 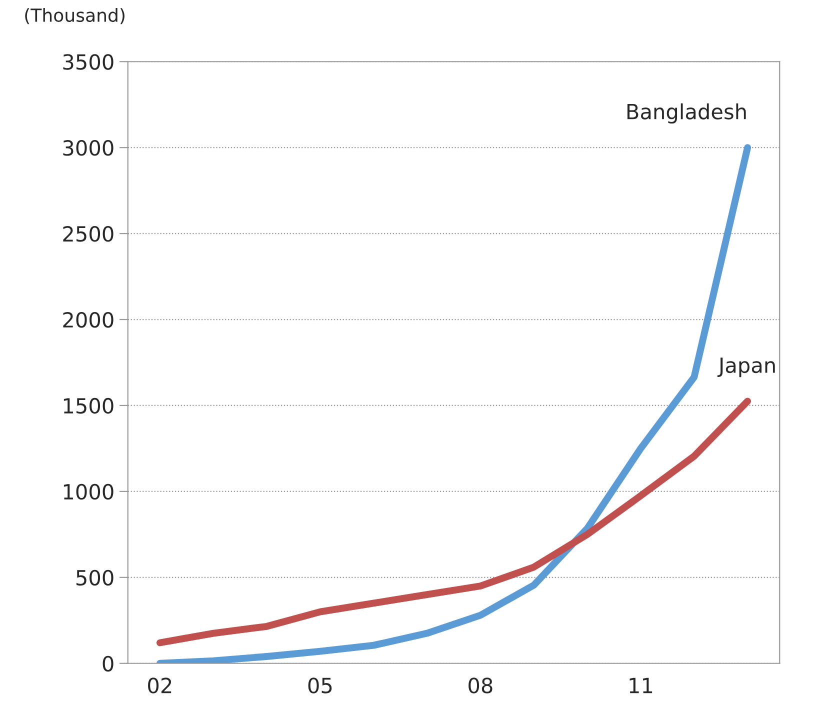 I want to click on x-tick-label: 08, so click(x=480, y=686).